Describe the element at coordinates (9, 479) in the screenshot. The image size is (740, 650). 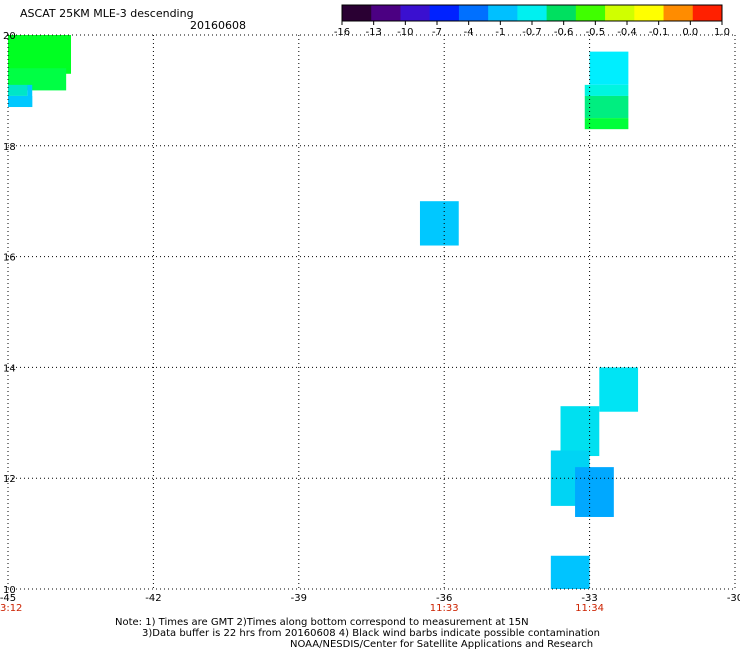
I see `y-tick-label: 12` at that location.